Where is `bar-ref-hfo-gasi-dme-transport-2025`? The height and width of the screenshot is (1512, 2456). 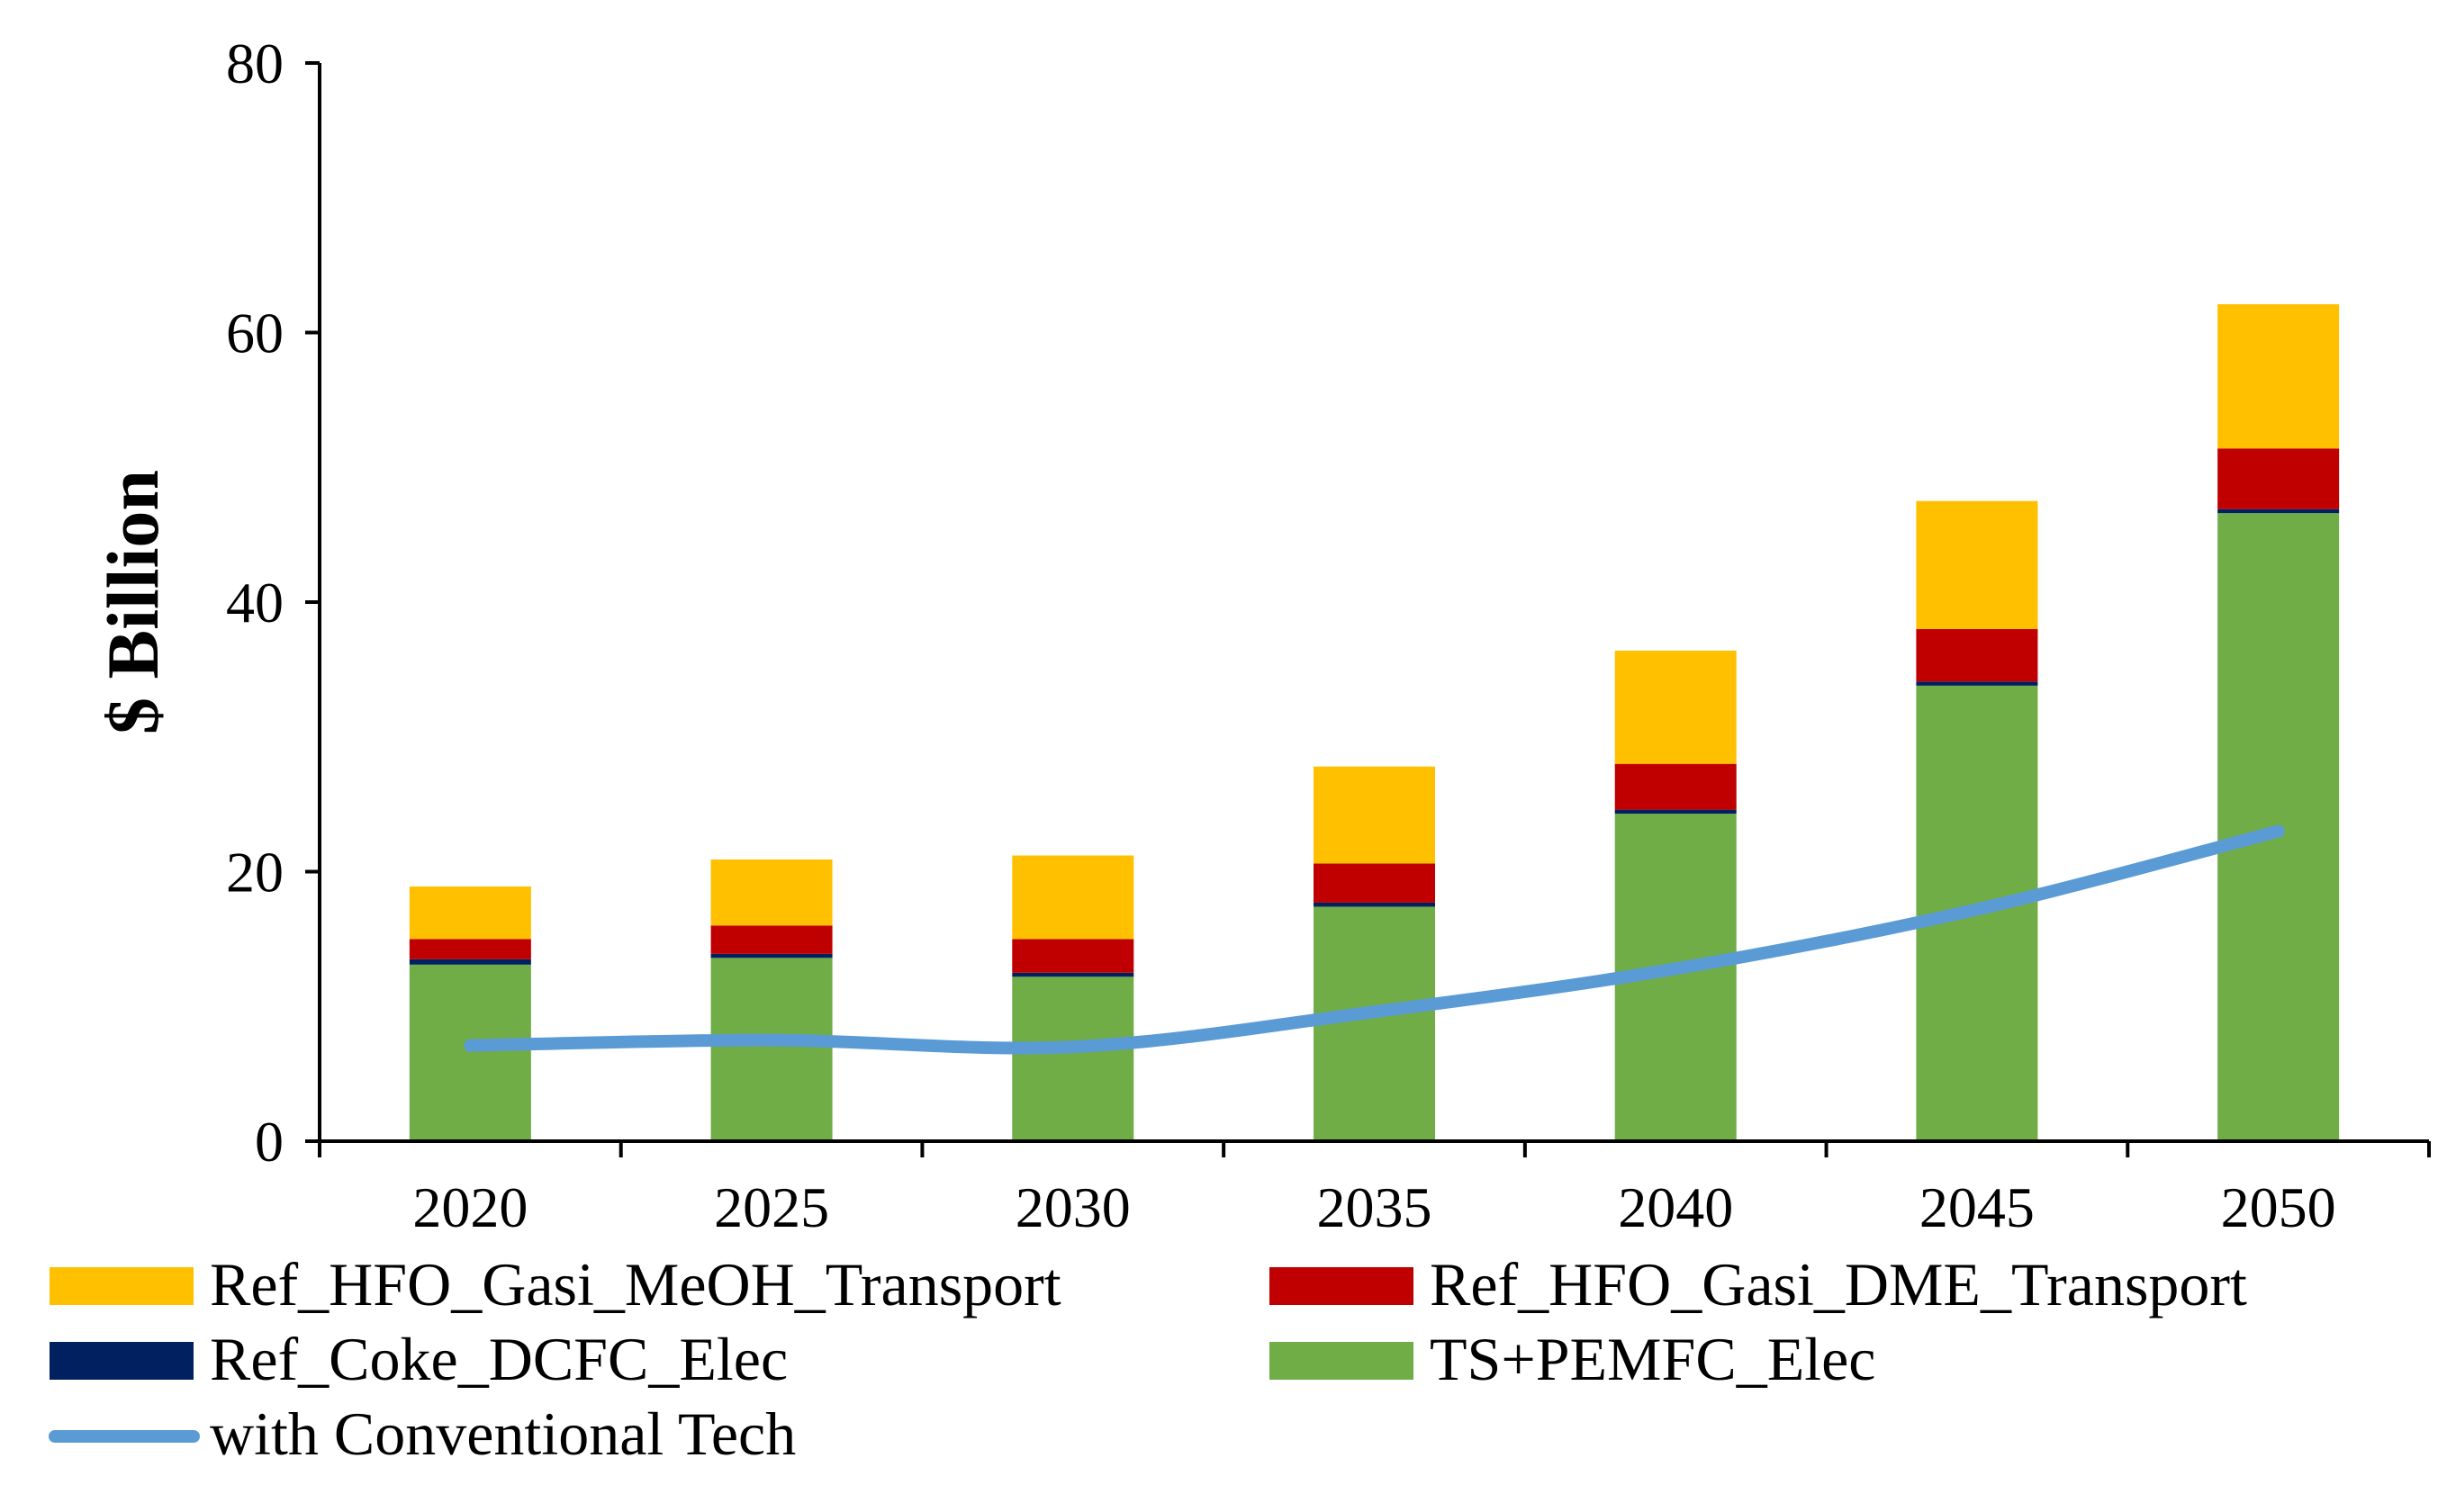 bar-ref-hfo-gasi-dme-transport-2025 is located at coordinates (771, 939).